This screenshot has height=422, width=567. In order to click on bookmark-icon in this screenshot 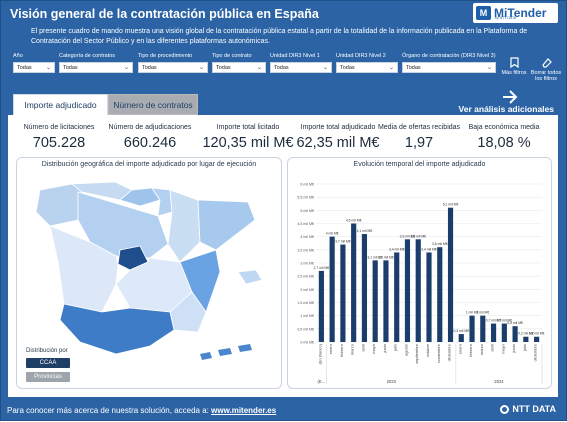, I will do `click(514, 62)`.